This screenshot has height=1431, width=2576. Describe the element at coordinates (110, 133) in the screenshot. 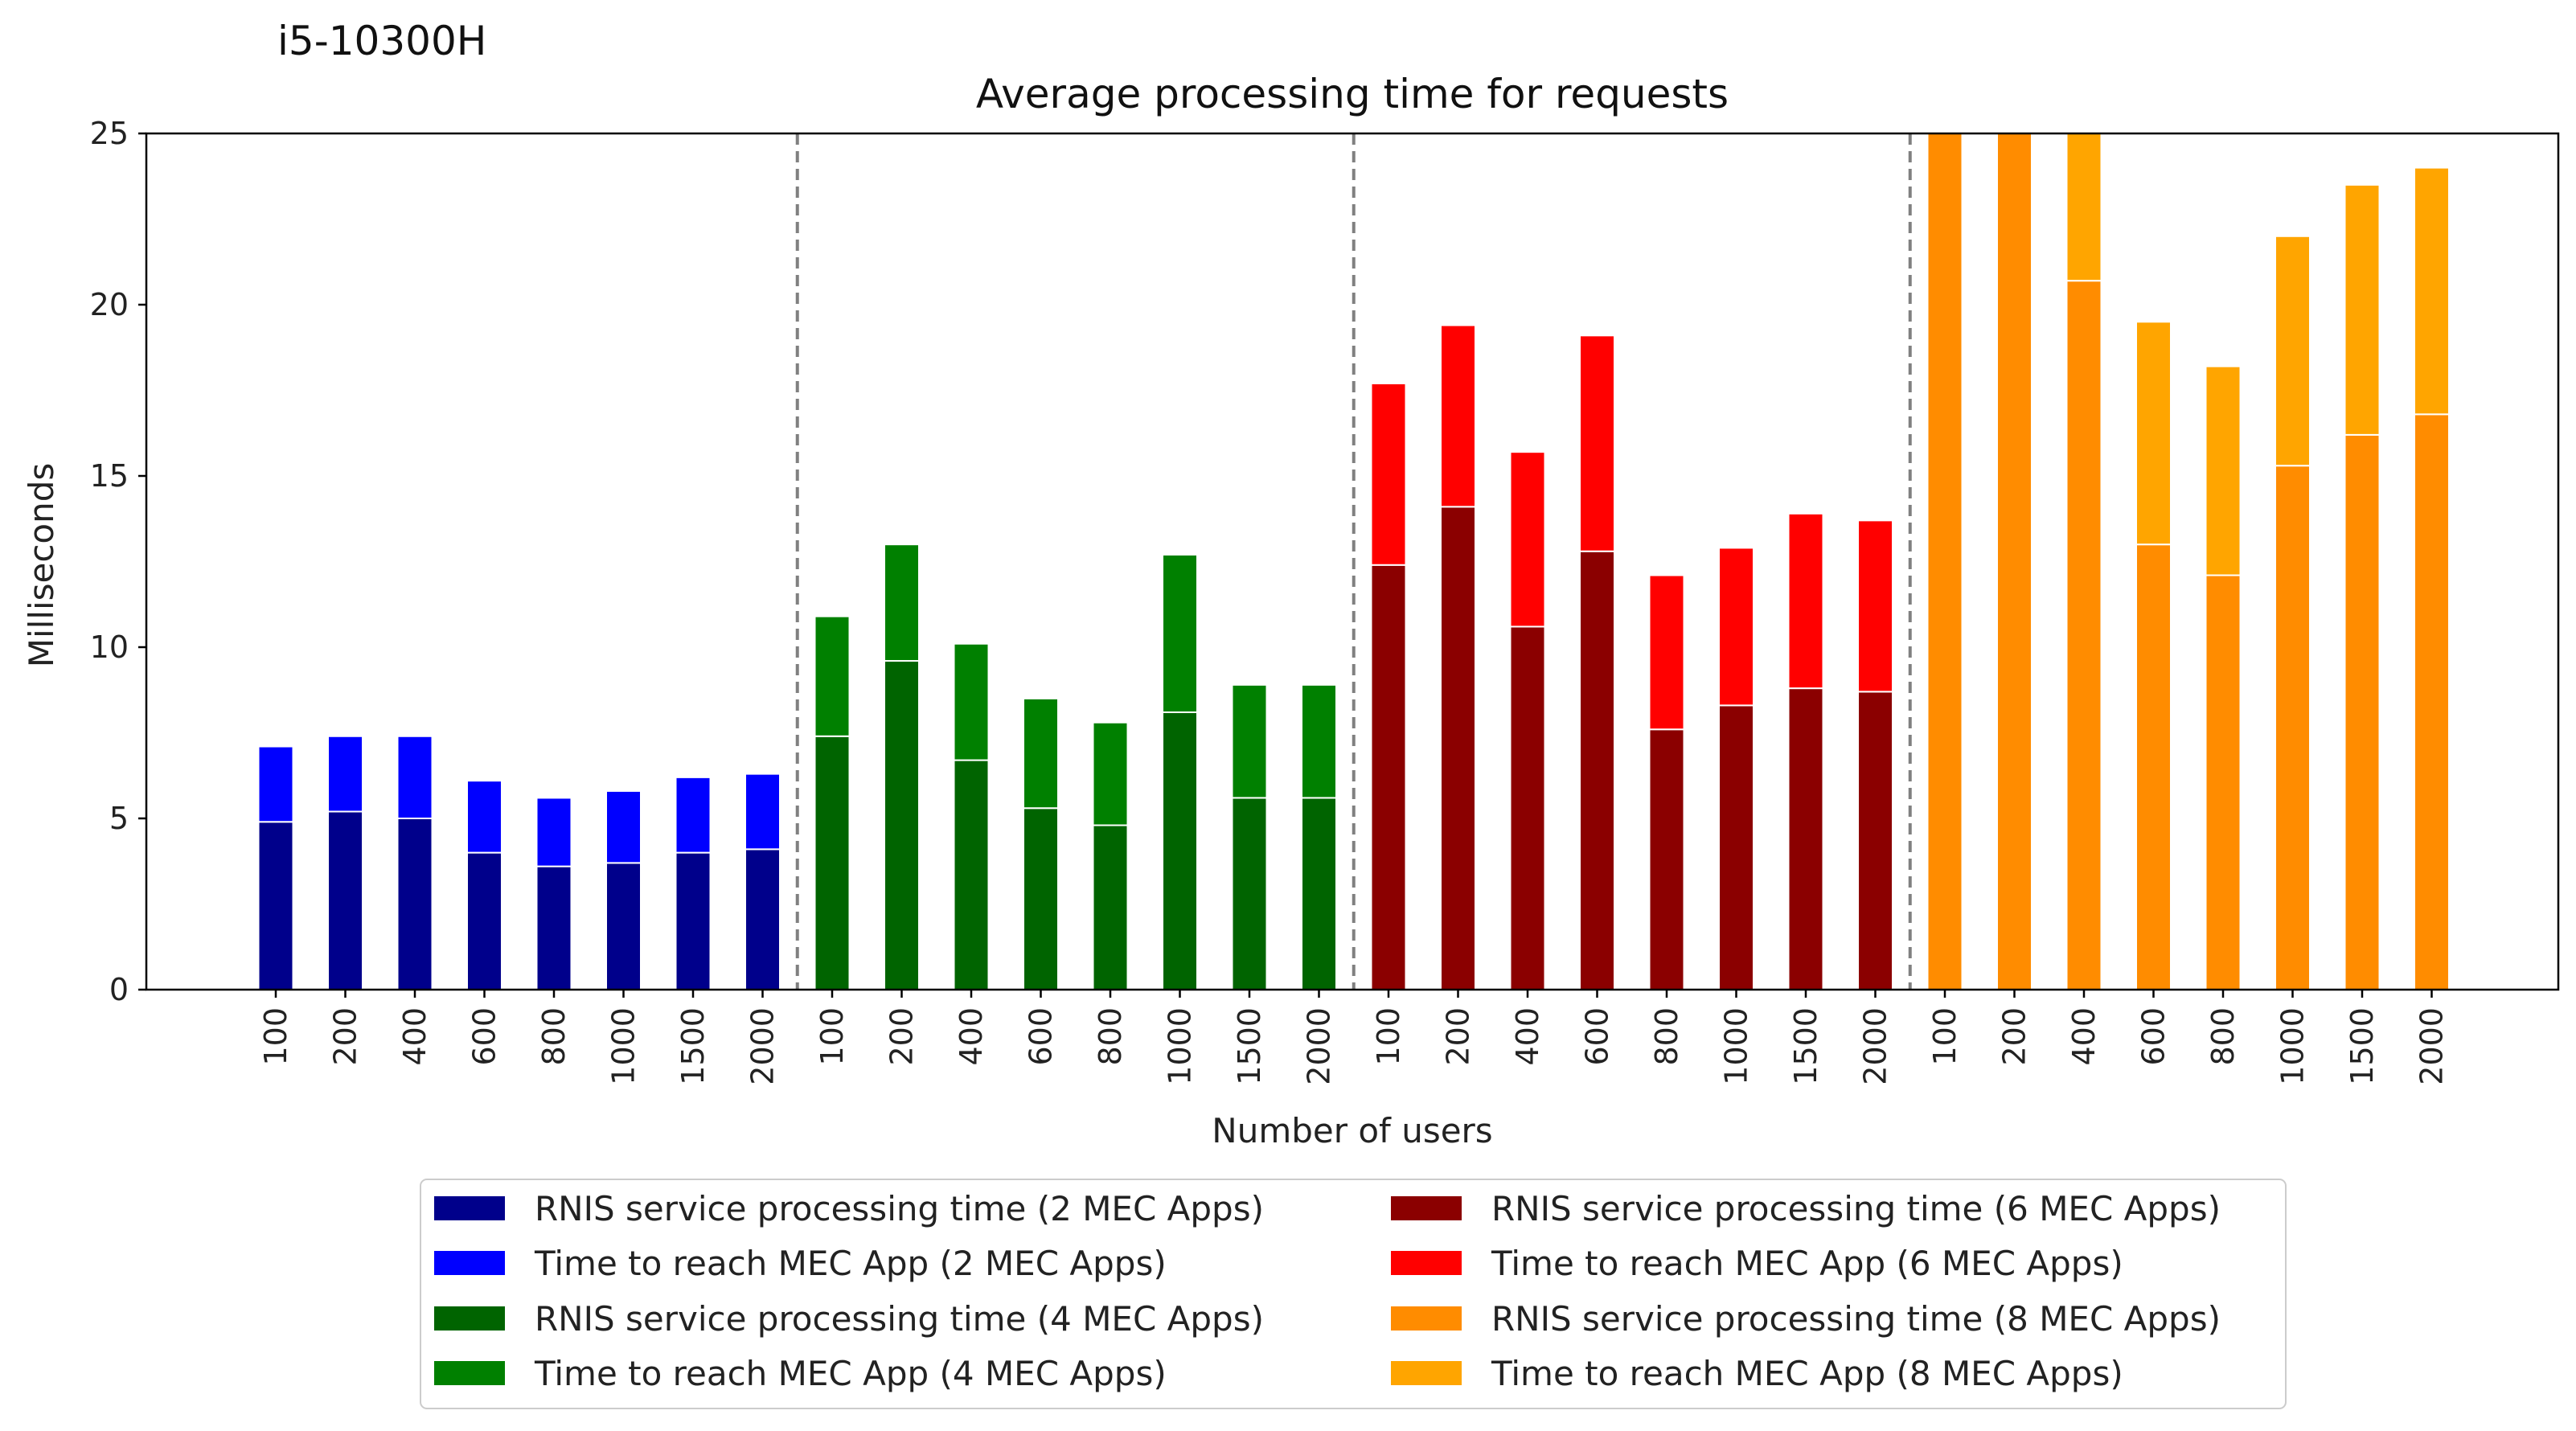

I see `y-tick-label: 25` at that location.